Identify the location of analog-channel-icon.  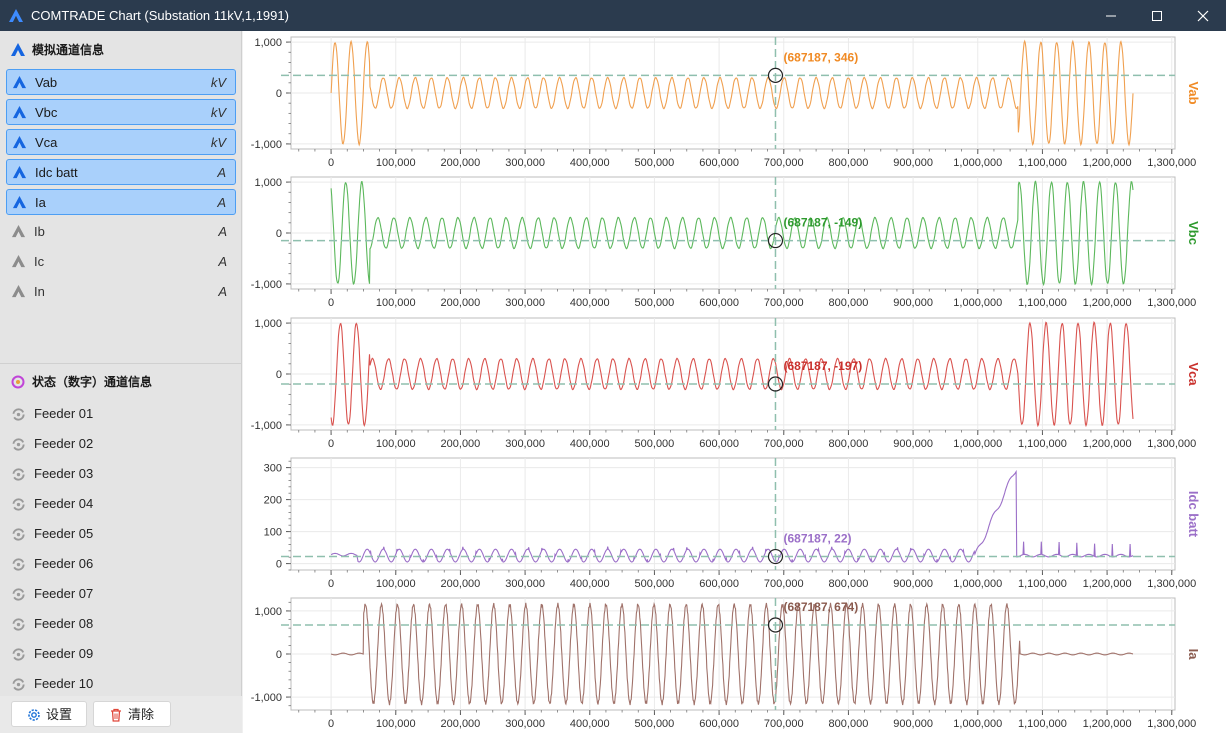
(18, 49).